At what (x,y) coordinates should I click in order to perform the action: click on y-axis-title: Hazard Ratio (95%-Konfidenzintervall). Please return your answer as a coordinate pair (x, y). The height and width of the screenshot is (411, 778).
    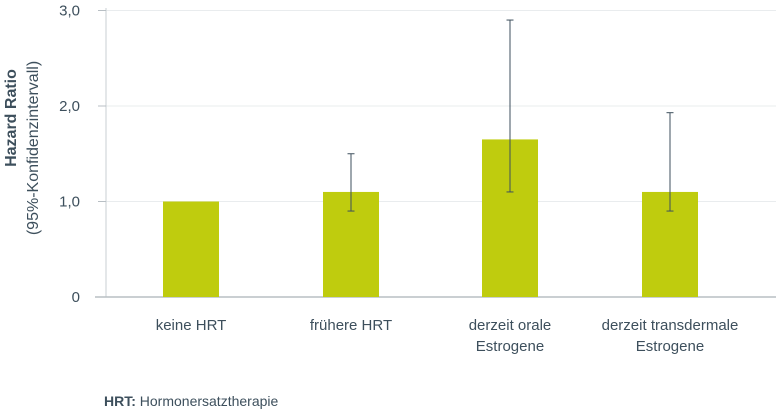
    Looking at the image, I should click on (22, 148).